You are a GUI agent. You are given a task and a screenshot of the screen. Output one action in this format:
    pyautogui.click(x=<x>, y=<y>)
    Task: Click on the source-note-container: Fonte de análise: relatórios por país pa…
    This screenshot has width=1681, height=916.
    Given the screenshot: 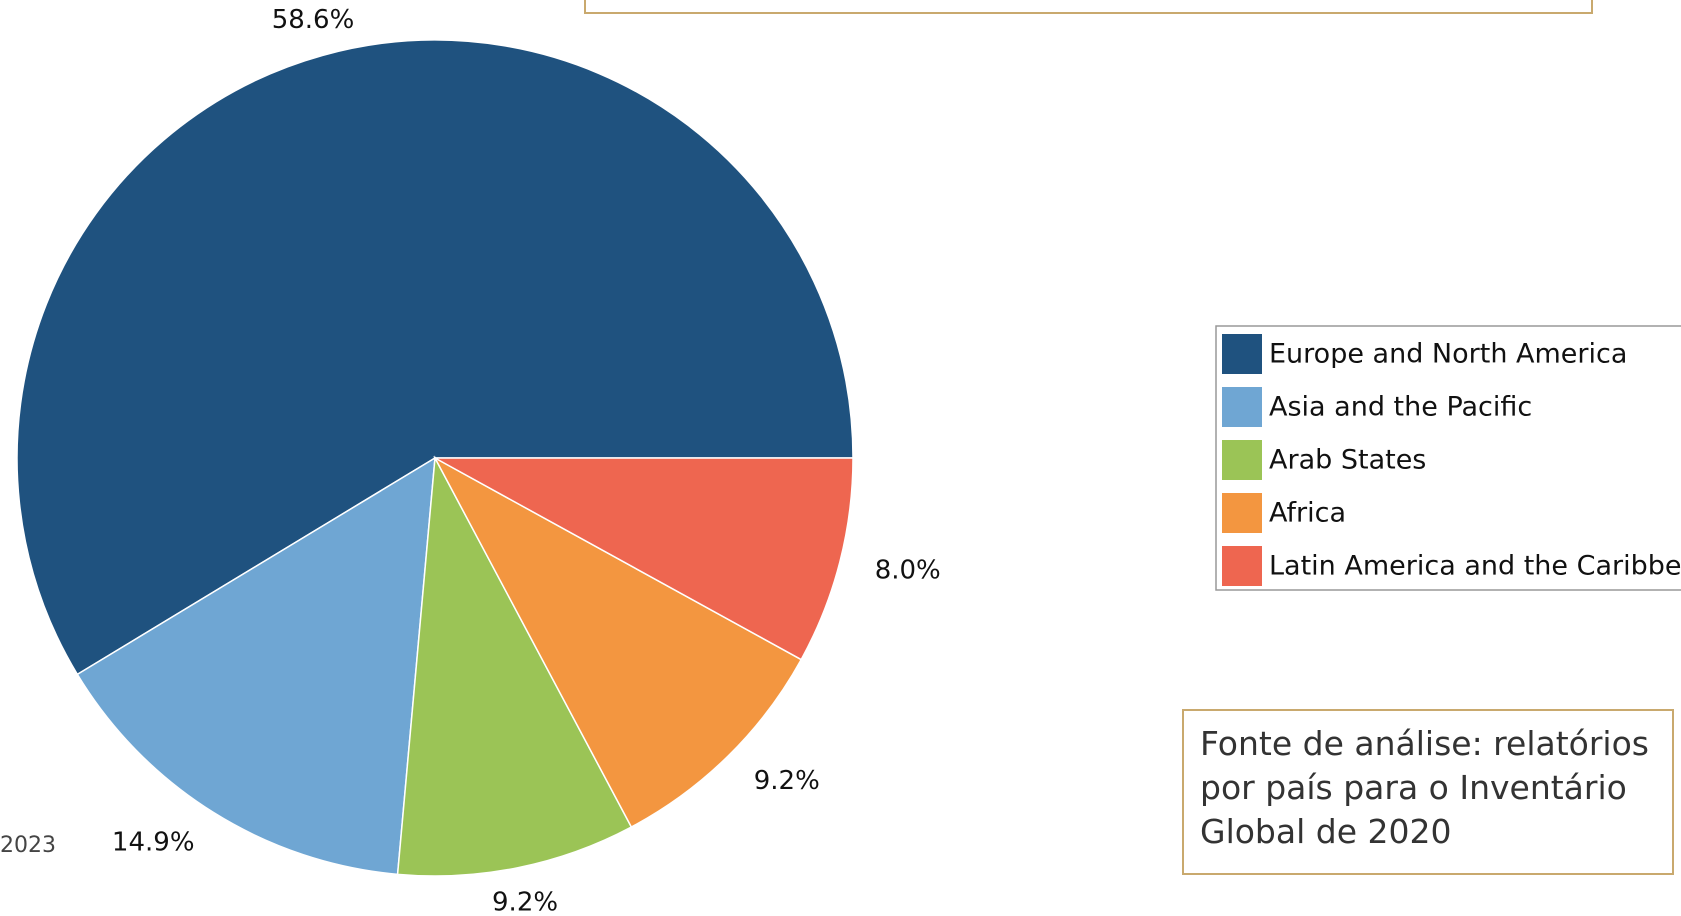 What is the action you would take?
    pyautogui.click(x=1424, y=787)
    